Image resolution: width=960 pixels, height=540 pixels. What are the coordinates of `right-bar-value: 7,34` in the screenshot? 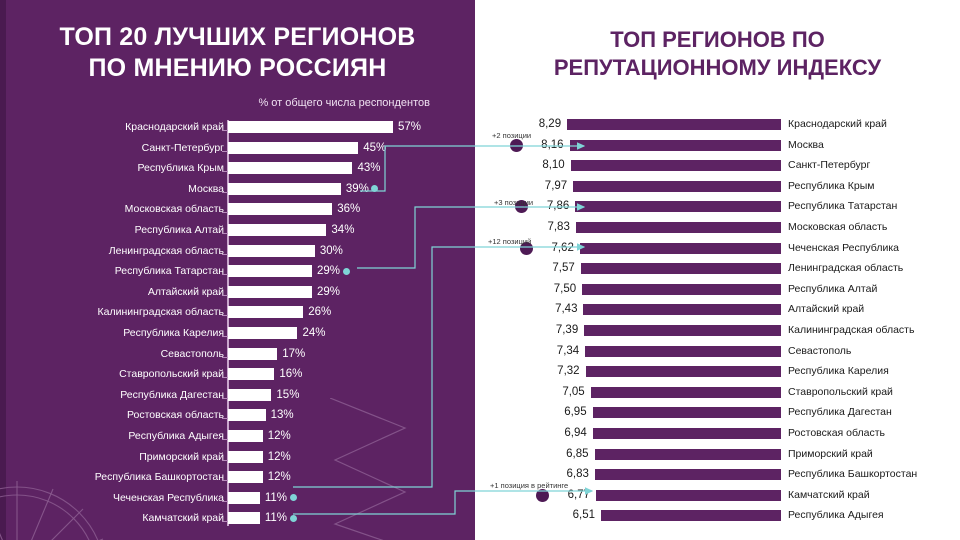 It's located at (568, 350).